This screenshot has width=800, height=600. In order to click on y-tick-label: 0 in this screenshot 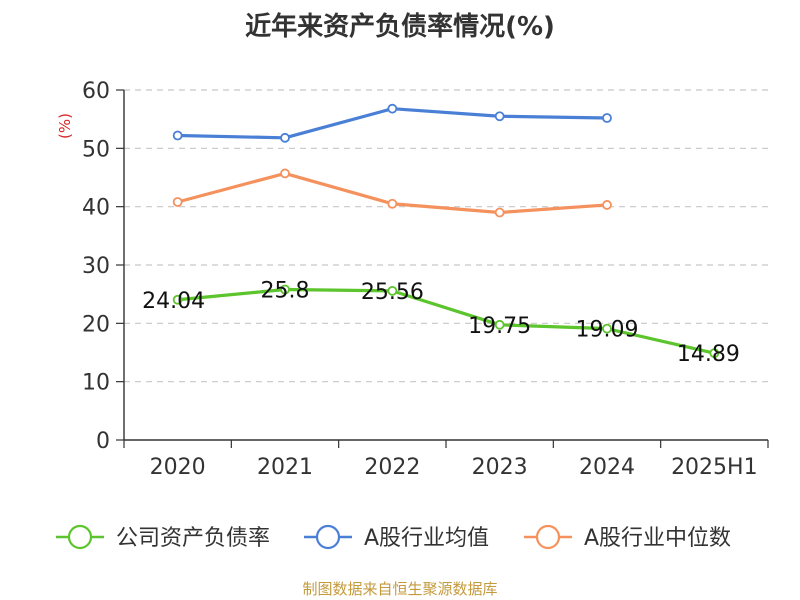, I will do `click(103, 441)`.